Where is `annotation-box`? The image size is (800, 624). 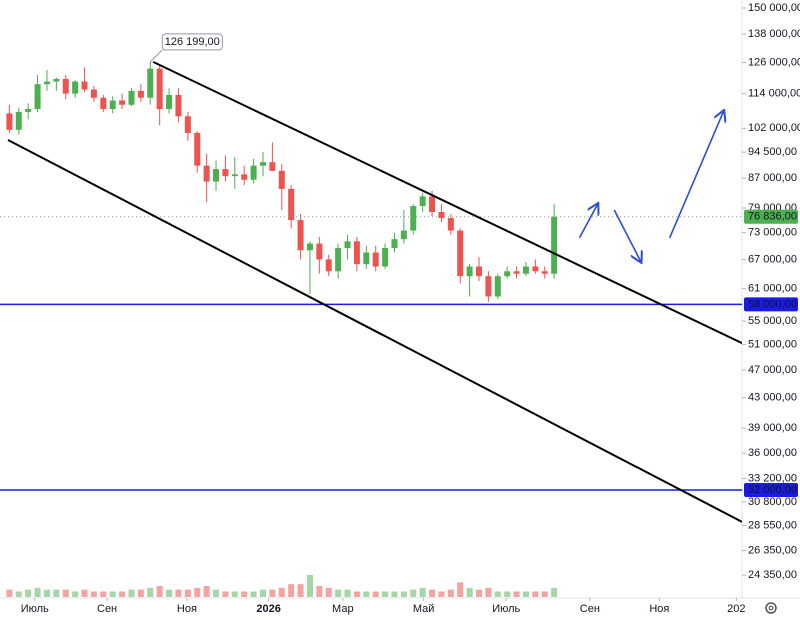
annotation-box is located at coordinates (192, 42).